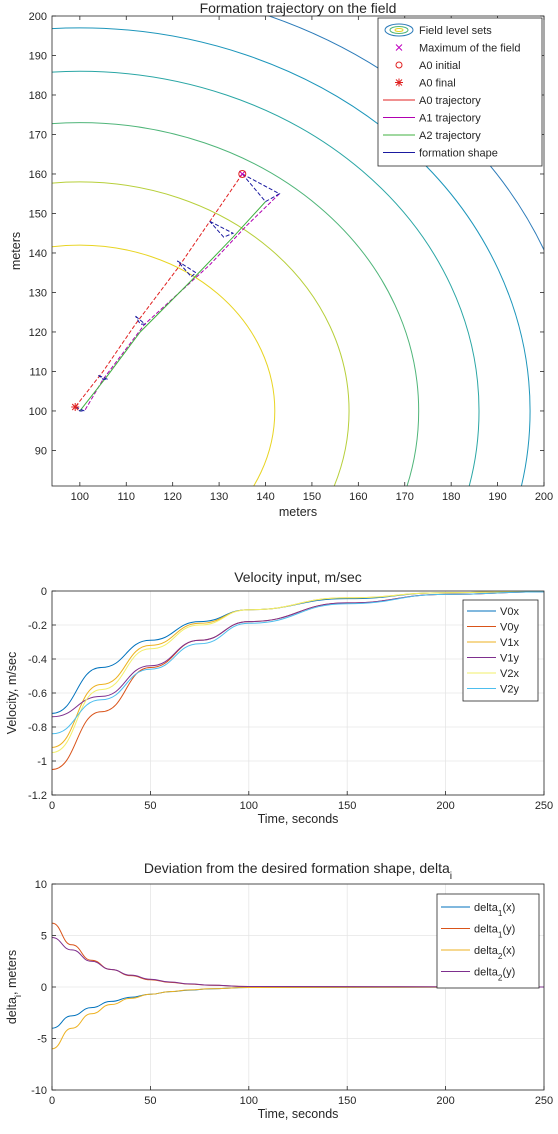 The image size is (558, 1134). I want to click on deviation-y-label-suffix: , meters, so click(12, 972).